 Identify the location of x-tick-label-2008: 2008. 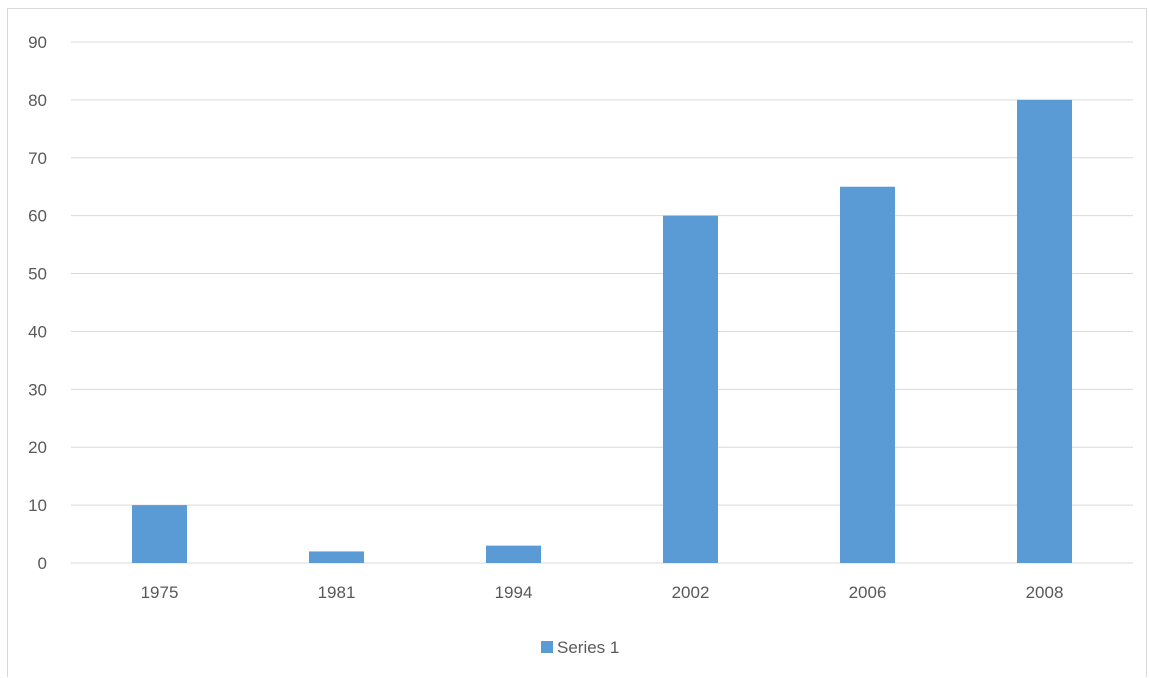
(1045, 592).